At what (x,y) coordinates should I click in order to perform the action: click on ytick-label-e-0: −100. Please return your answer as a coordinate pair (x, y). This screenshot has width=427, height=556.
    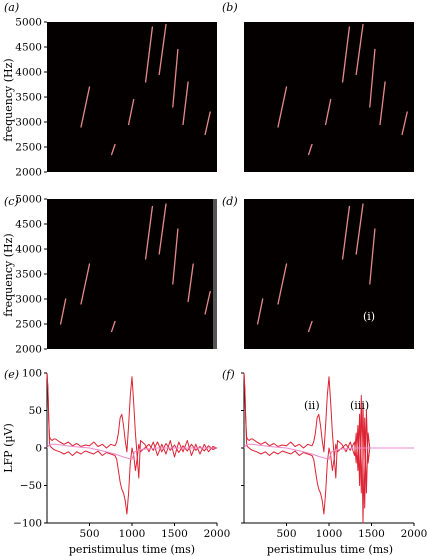
    Looking at the image, I should click on (27, 524).